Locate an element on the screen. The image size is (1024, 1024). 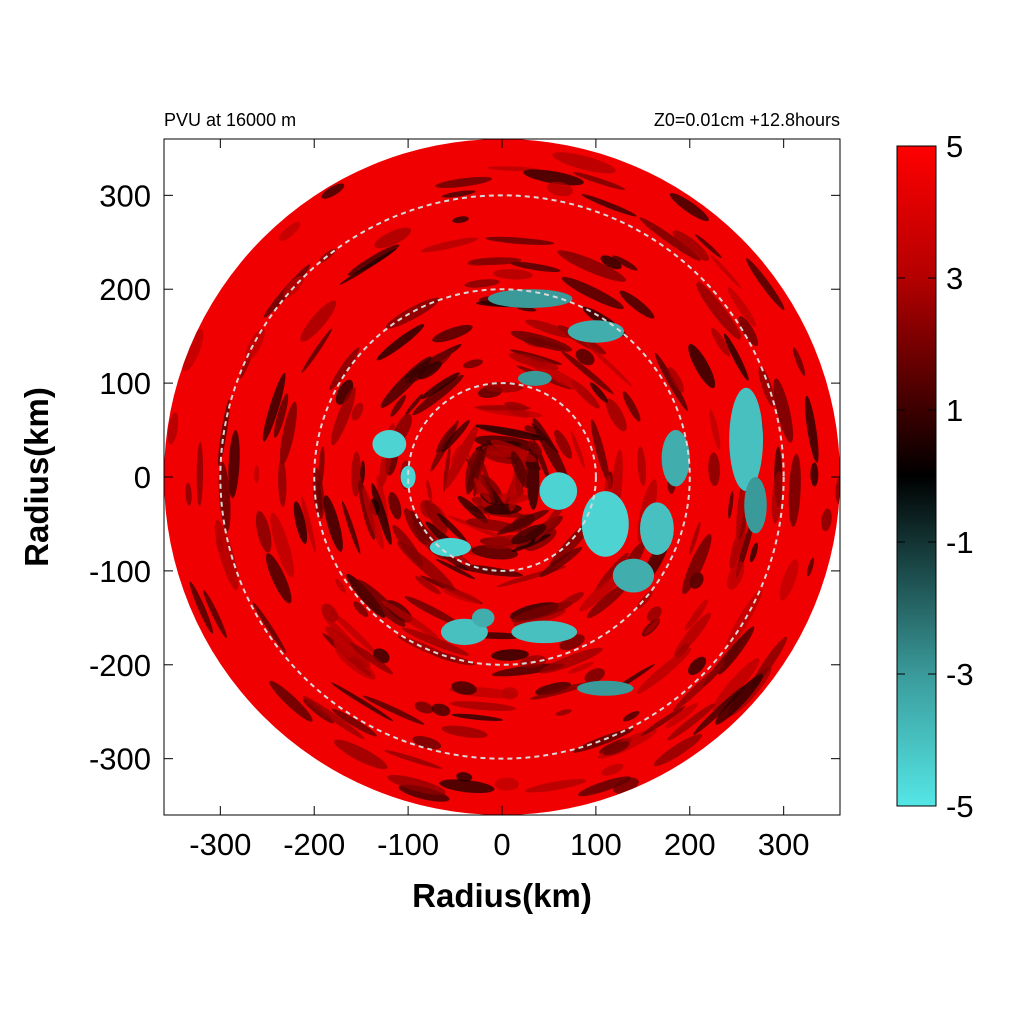
colorbar: 5 3 1 -1 -3 -5 is located at coordinates (935, 476).